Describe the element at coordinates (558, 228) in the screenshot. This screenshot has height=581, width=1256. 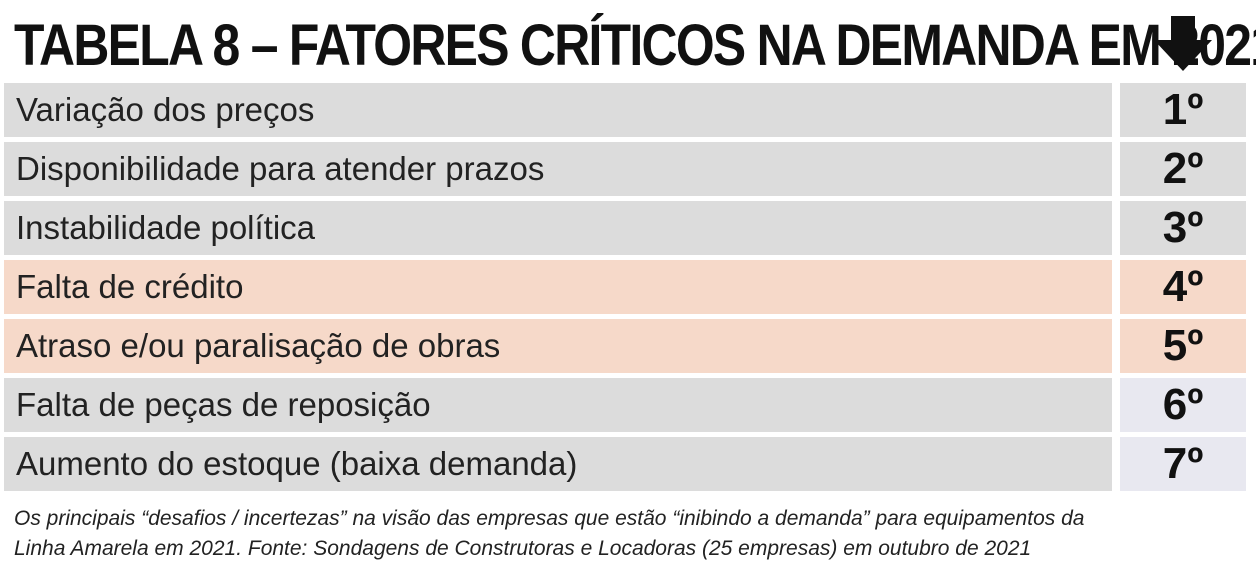
I see `row-label: Instabilidade política` at that location.